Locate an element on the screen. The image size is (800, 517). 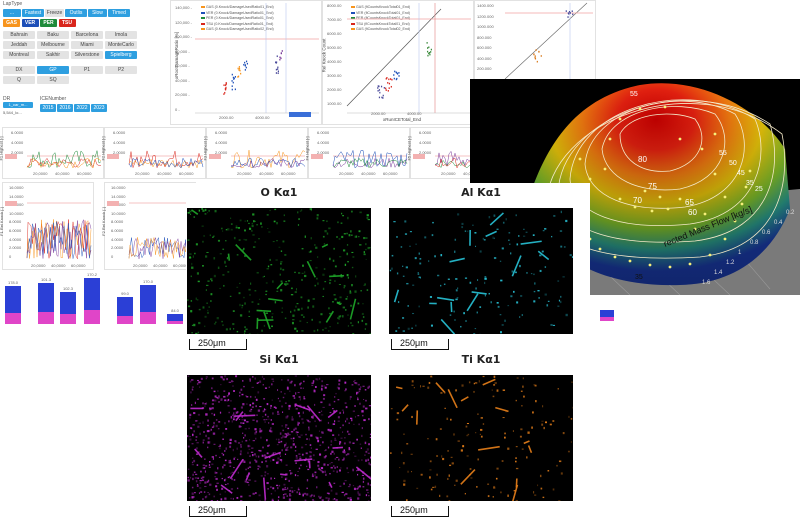
track-button-silverstone: Silverstone is located at coordinates (87, 55).